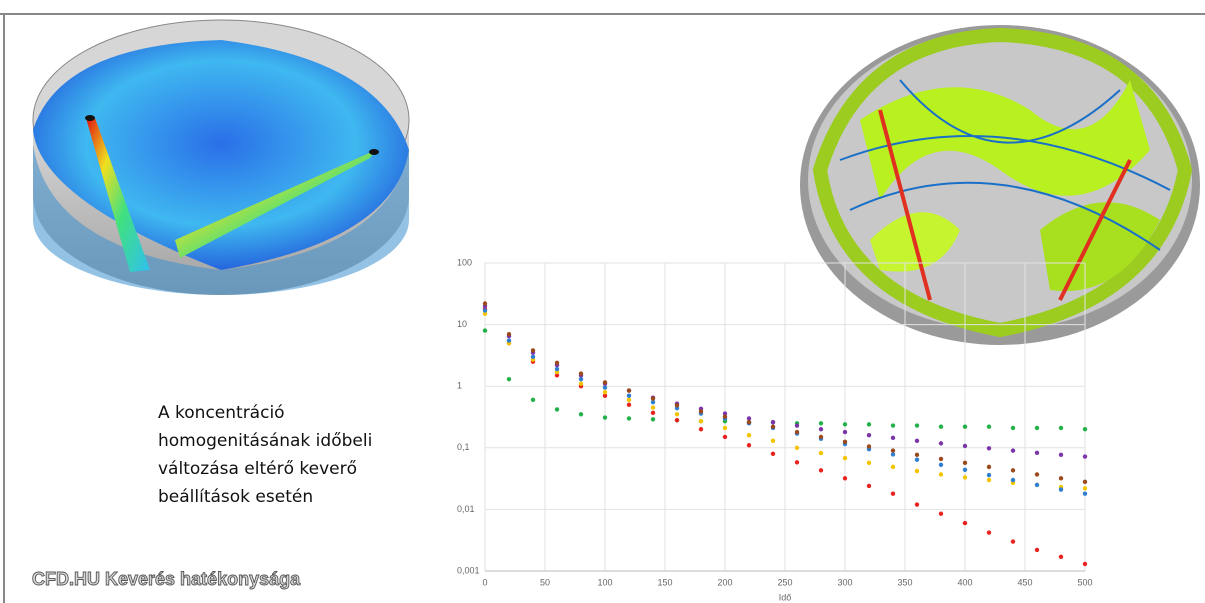 Image resolution: width=1205 pixels, height=603 pixels. Describe the element at coordinates (1084, 582) in the screenshot. I see `x-tick-label: 500` at that location.